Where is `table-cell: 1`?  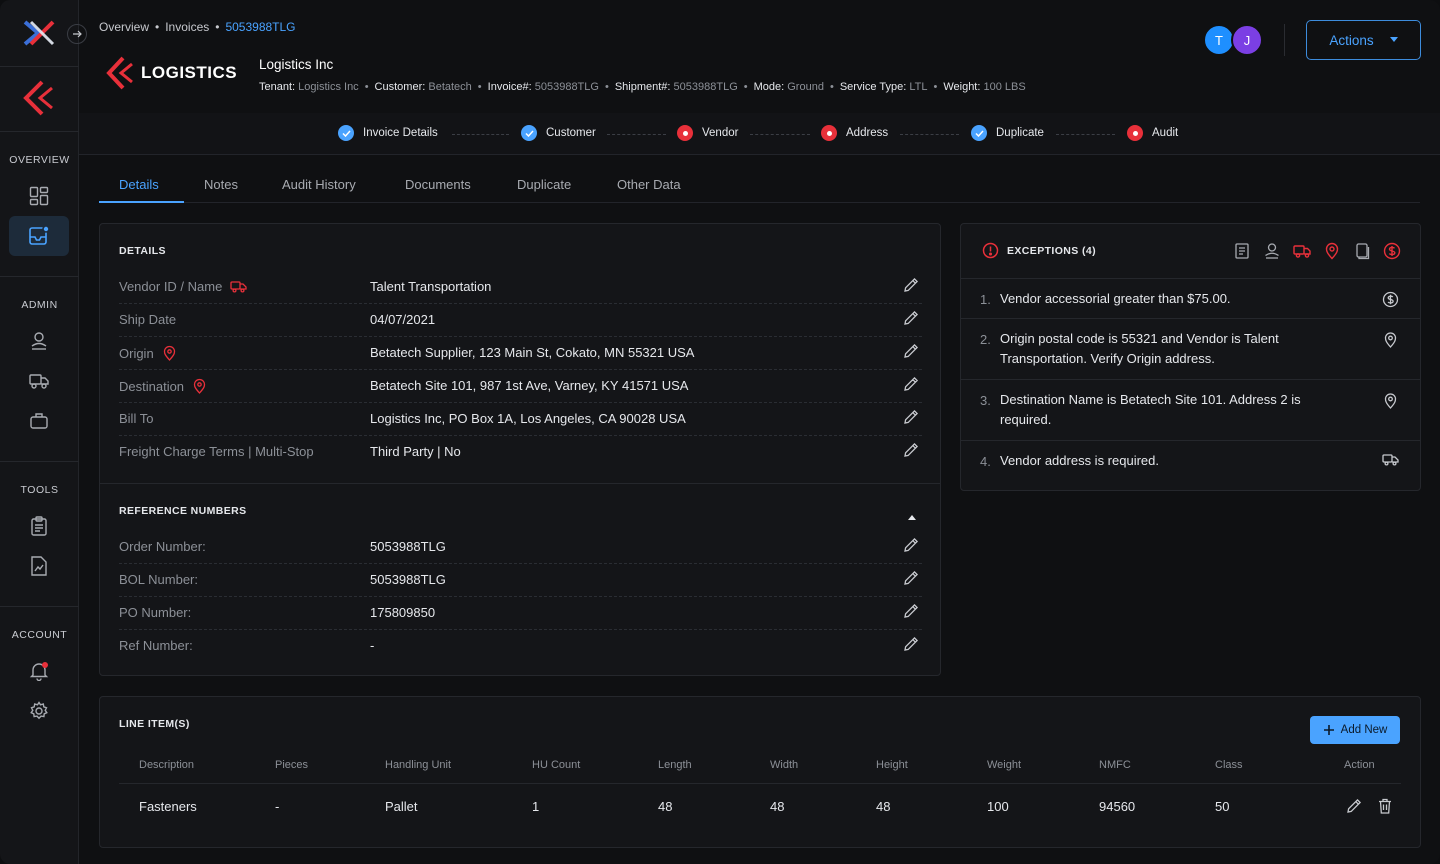 table-cell: 1 is located at coordinates (536, 806).